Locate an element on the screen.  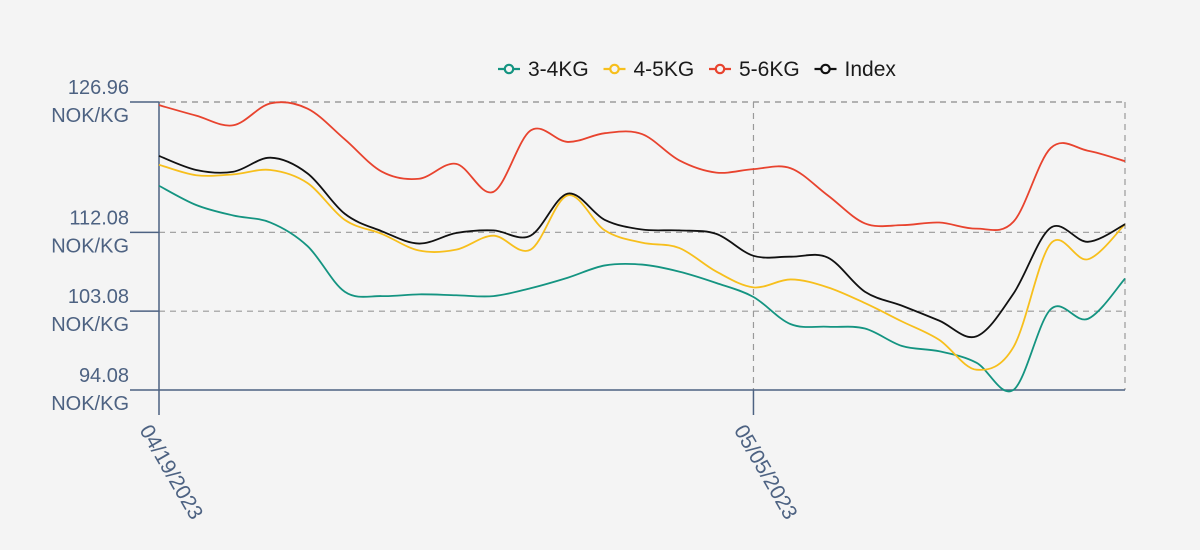
legend-label-index: Index is located at coordinates (871, 69).